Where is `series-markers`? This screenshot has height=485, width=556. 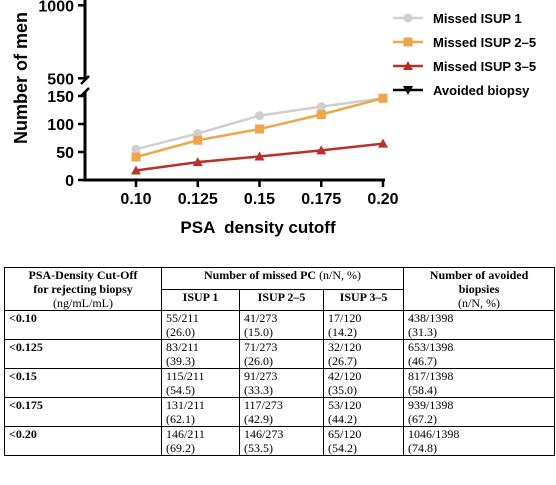 series-markers is located at coordinates (259, 134).